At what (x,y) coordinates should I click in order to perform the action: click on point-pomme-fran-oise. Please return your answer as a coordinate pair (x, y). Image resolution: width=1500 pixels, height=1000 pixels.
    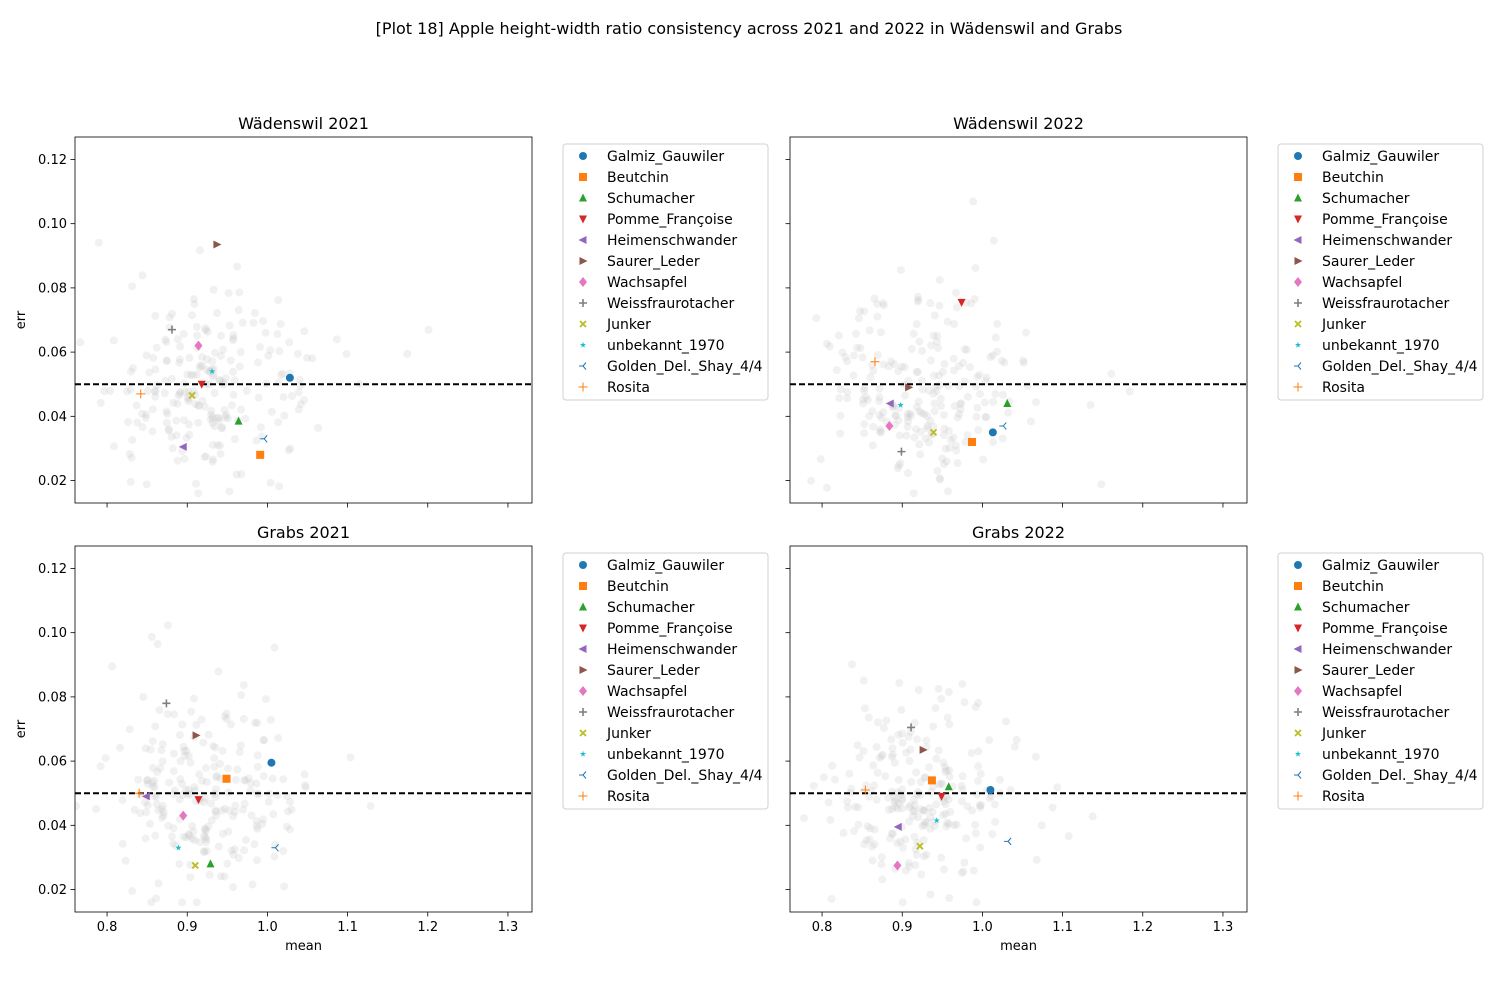
    Looking at the image, I should click on (961, 302).